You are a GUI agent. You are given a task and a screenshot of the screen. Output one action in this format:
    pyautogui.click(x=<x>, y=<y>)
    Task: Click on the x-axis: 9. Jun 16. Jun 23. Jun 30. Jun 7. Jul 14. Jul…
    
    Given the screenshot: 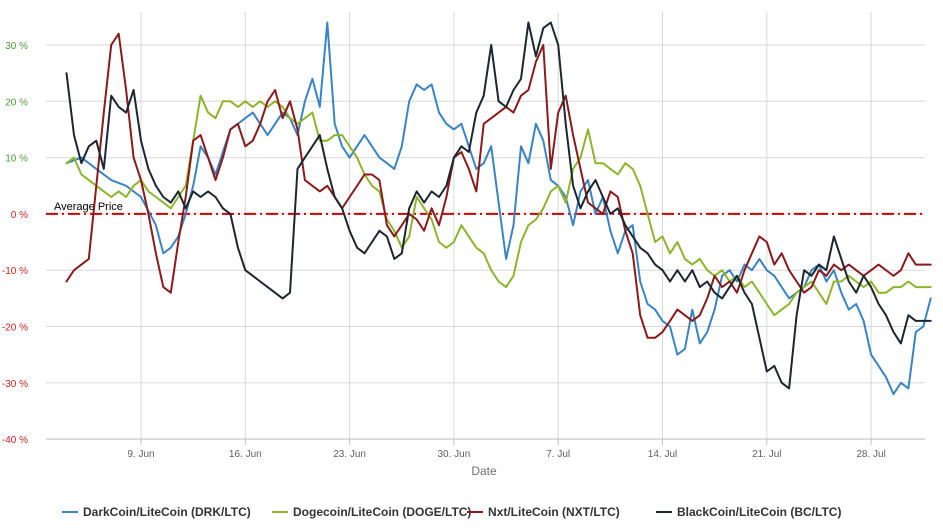 What is the action you would take?
    pyautogui.click(x=485, y=449)
    